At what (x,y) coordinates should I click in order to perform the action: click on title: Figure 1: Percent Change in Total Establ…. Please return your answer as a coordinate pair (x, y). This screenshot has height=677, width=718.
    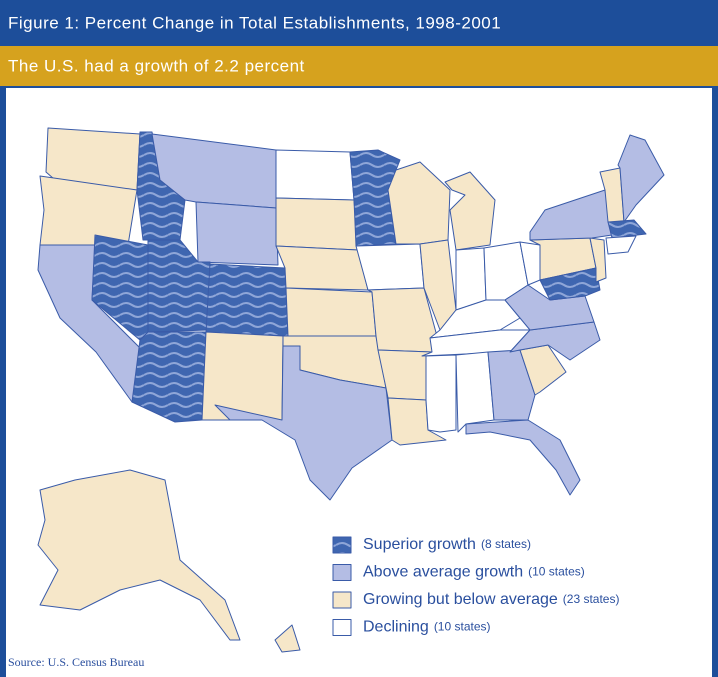
    Looking at the image, I should click on (254, 22).